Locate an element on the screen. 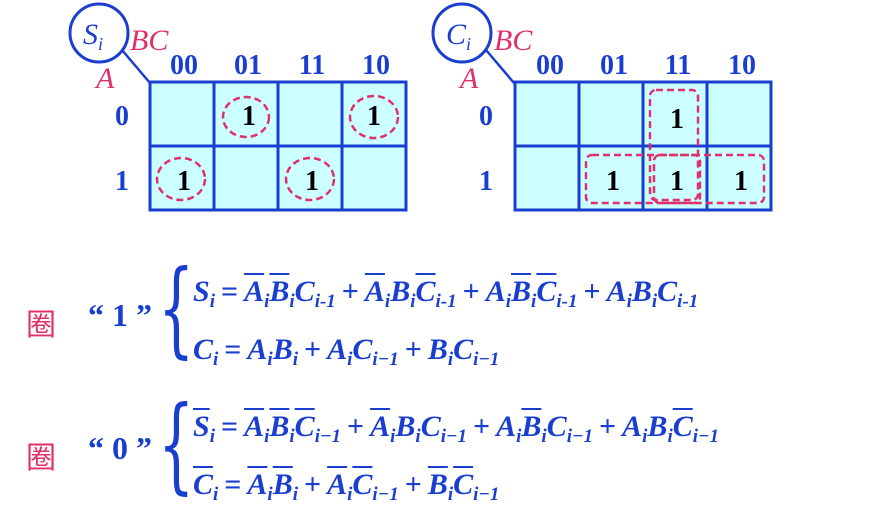 This screenshot has width=870, height=515. group-zeros-brace: { is located at coordinates (176, 444).